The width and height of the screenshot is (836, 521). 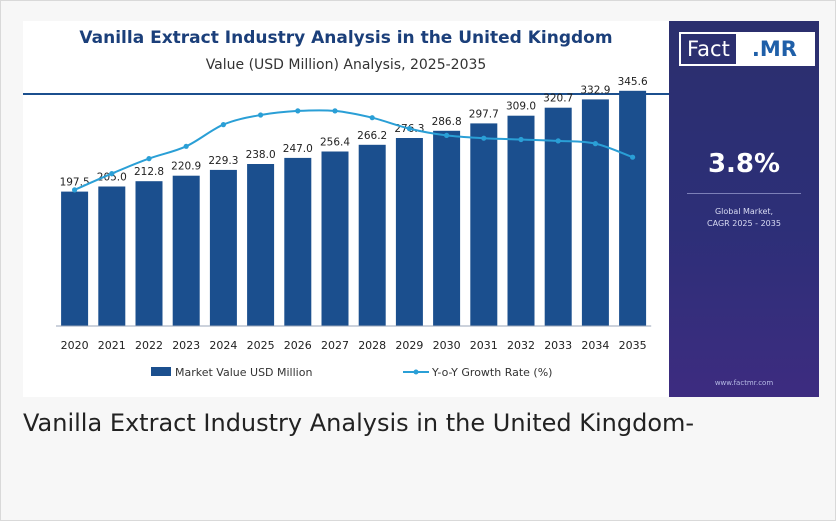 I want to click on cagr-label-line2: CAGR 2025 - 2035, so click(x=744, y=223).